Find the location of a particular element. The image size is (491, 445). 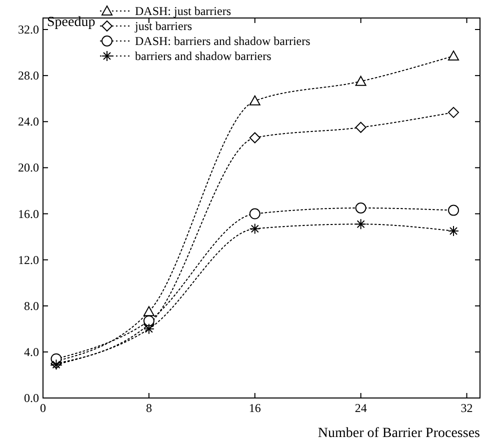

y-tick-label: 24.0 is located at coordinates (28, 121).